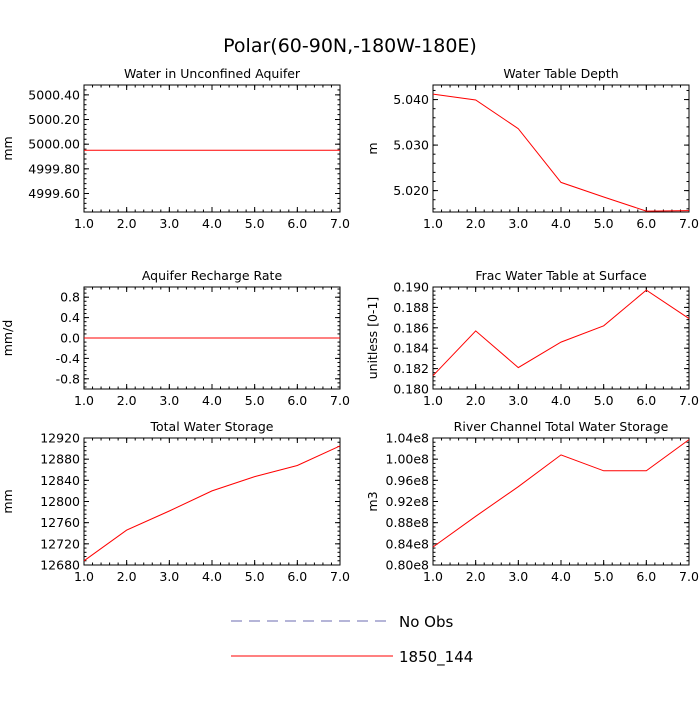 This screenshot has width=700, height=704. I want to click on y-tick-label: 0.4, so click(70, 317).